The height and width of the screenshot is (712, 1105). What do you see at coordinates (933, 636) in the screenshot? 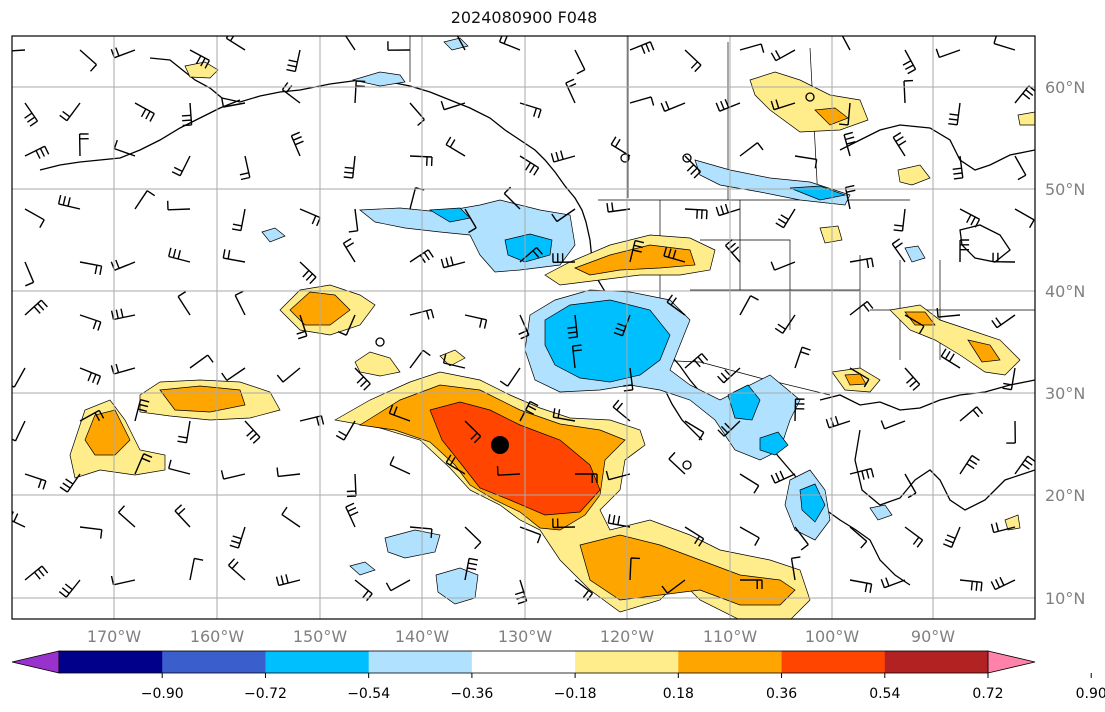
I see `lon-label: 90°W` at bounding box center [933, 636].